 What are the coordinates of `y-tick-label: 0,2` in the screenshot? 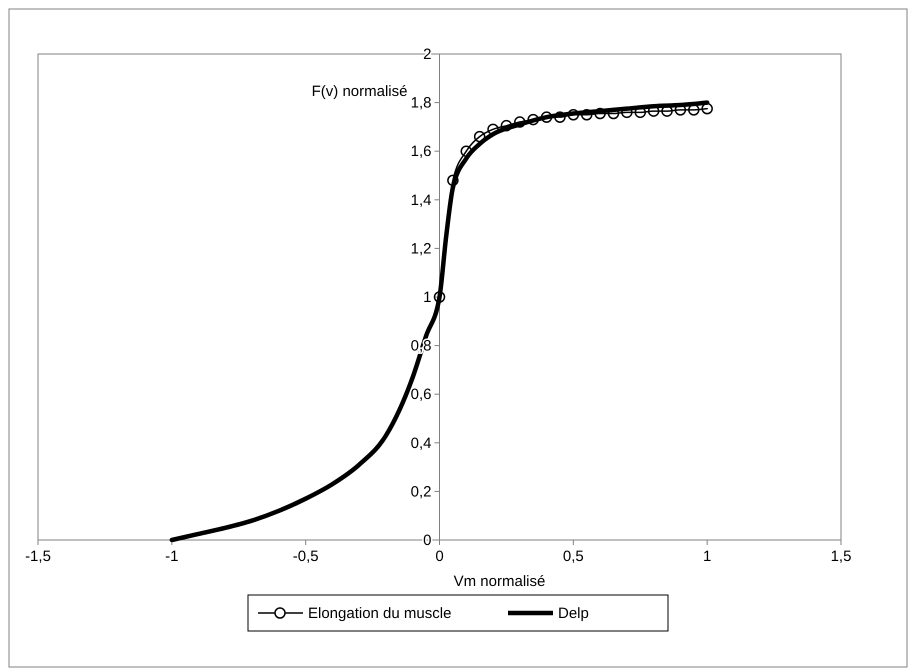 It's located at (421, 491).